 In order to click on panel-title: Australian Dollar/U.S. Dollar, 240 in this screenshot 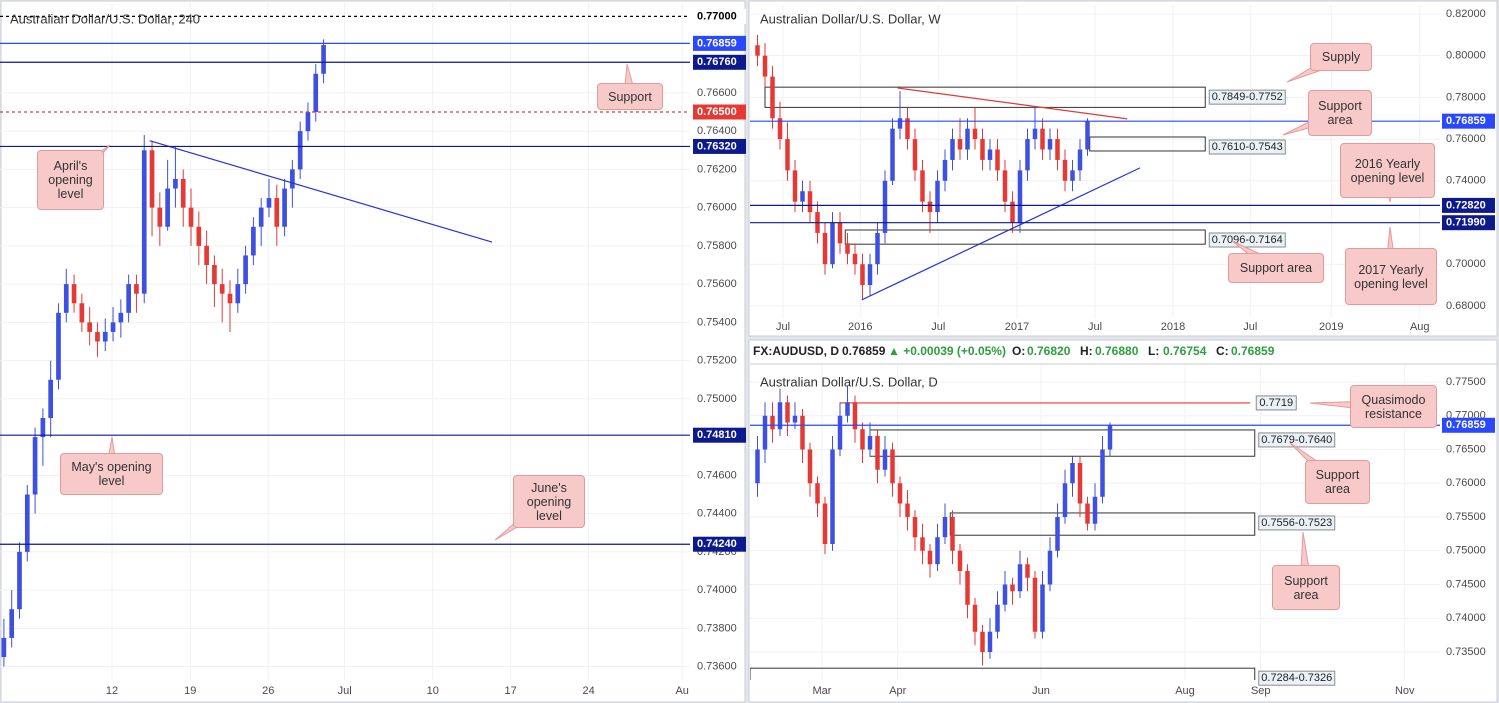, I will do `click(105, 18)`.